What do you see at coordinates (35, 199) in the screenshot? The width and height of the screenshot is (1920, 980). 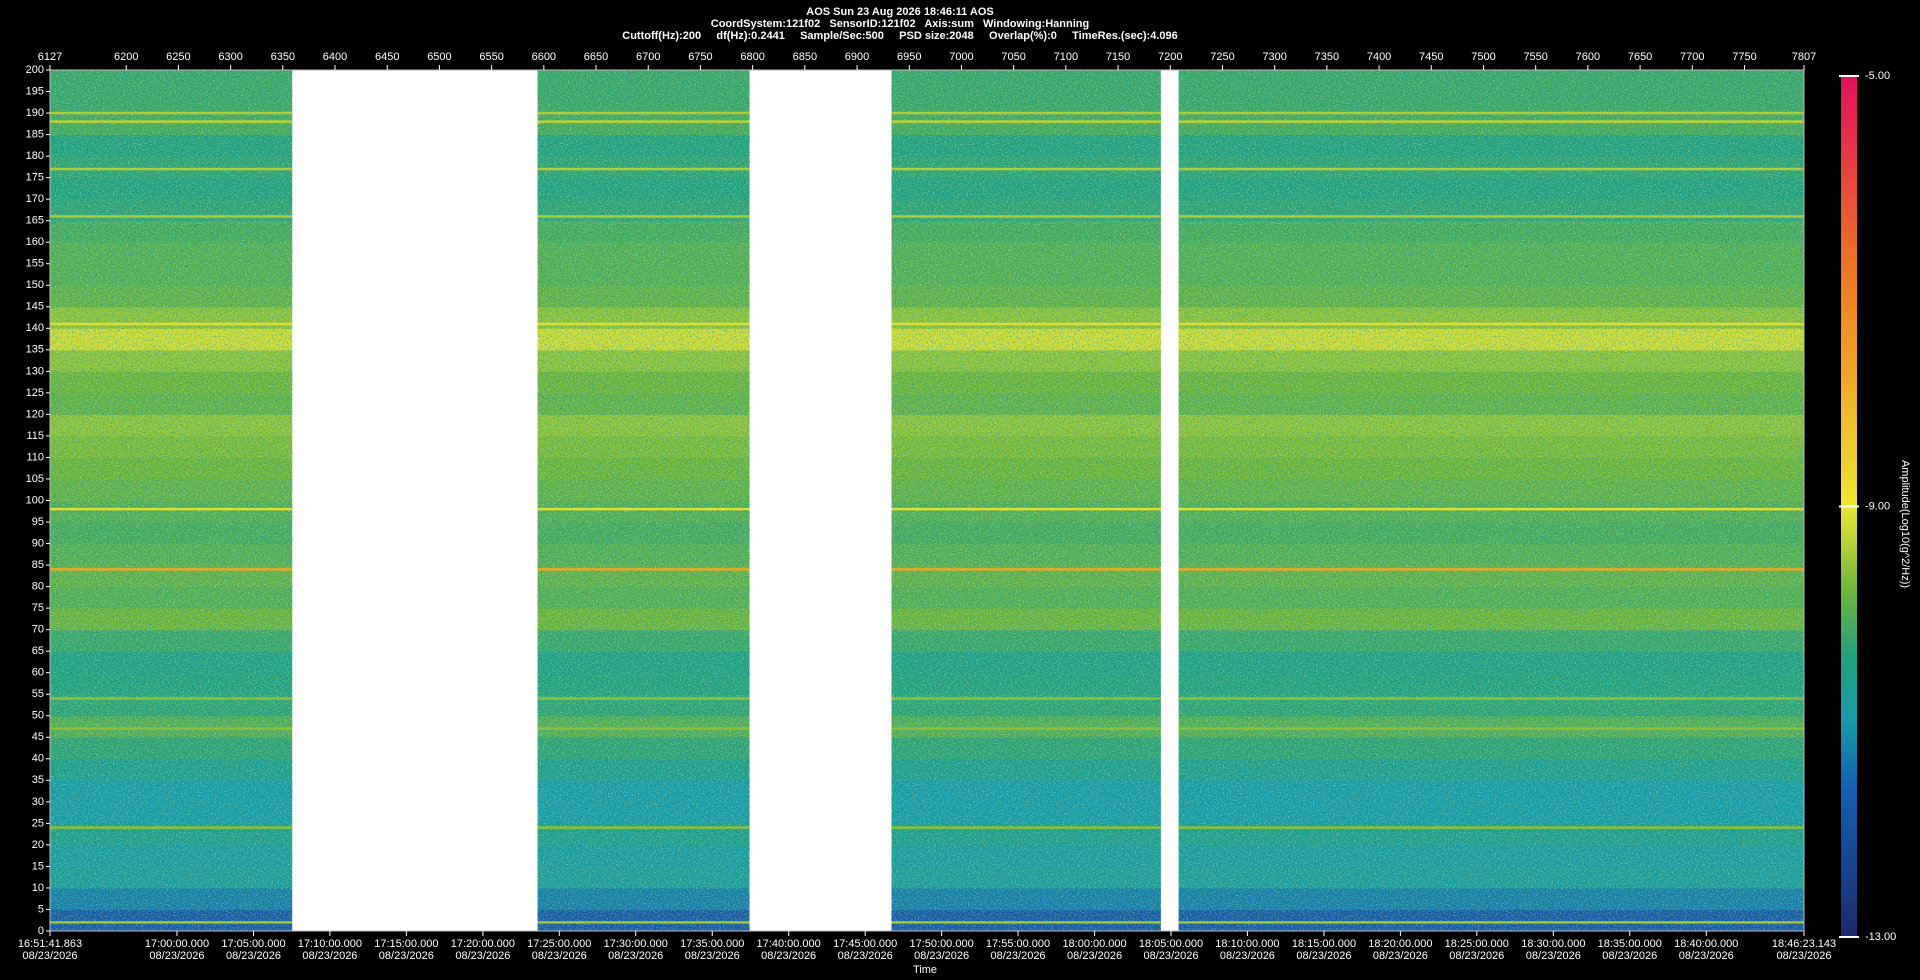 I see `y-tick-label: 170` at bounding box center [35, 199].